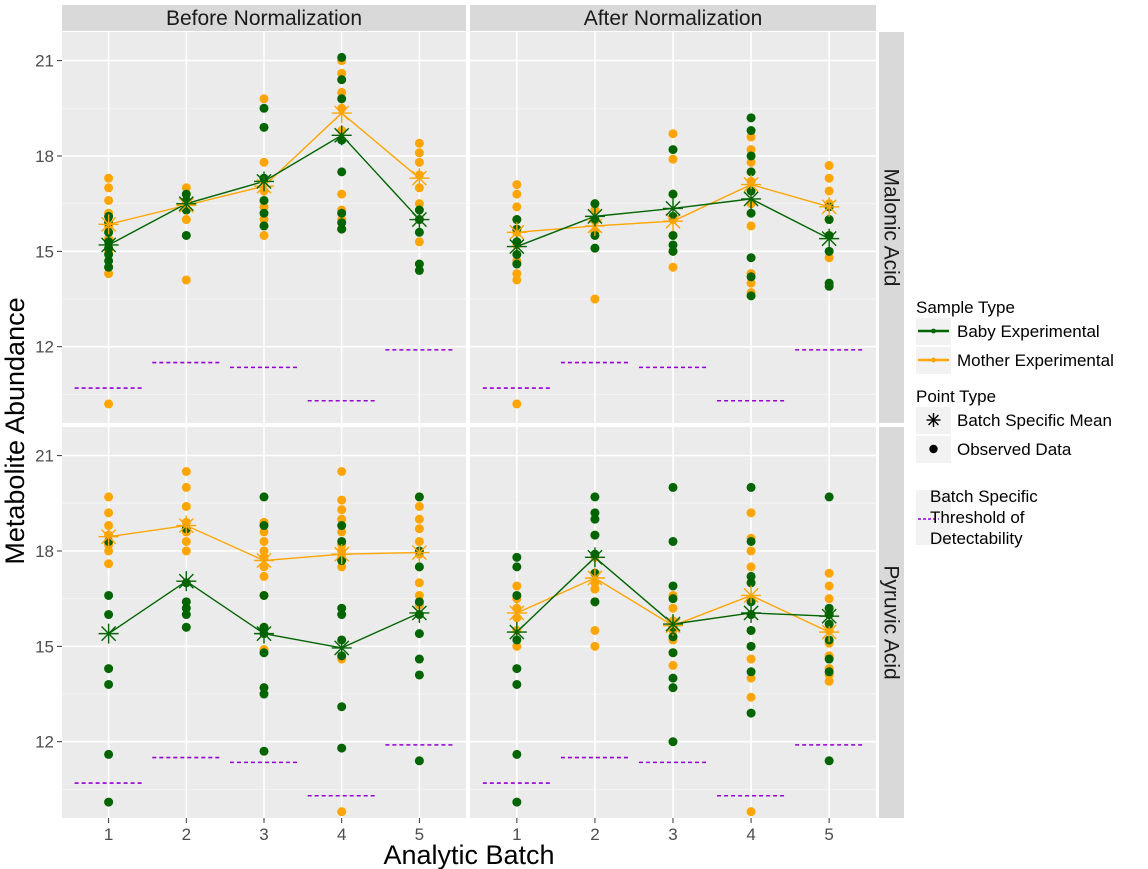 Image resolution: width=1148 pixels, height=869 pixels. What do you see at coordinates (891, 228) in the screenshot?
I see `row-strip-label: Malonic Acid` at bounding box center [891, 228].